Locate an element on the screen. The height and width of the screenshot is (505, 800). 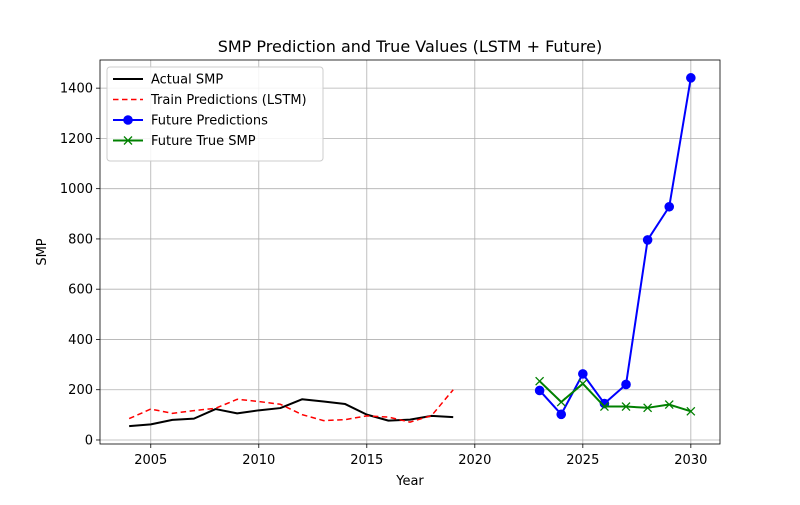
series-line-future-true-smp is located at coordinates (615, 396).